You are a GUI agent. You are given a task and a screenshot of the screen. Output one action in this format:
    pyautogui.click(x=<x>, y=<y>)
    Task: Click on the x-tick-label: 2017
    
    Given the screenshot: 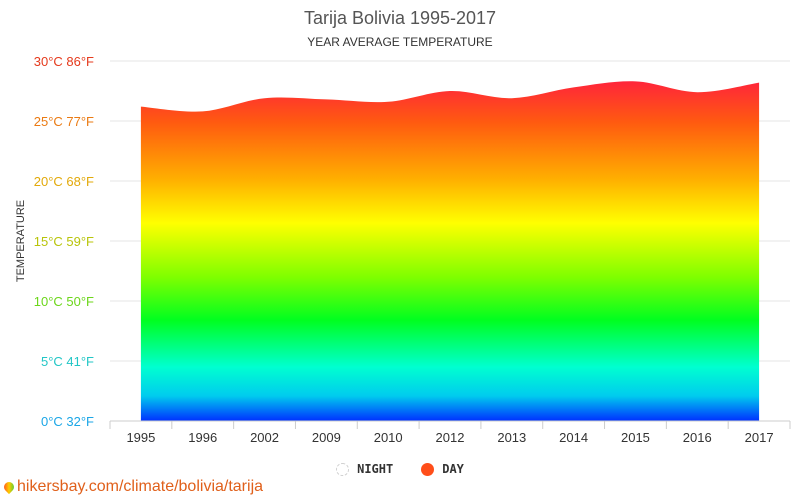 What is the action you would take?
    pyautogui.click(x=759, y=437)
    